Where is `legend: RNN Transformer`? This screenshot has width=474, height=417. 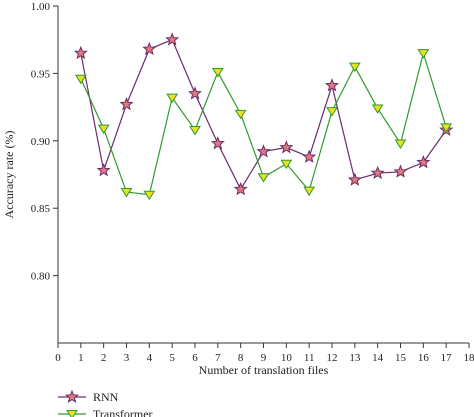
legend: RNN Transformer is located at coordinates (105, 403).